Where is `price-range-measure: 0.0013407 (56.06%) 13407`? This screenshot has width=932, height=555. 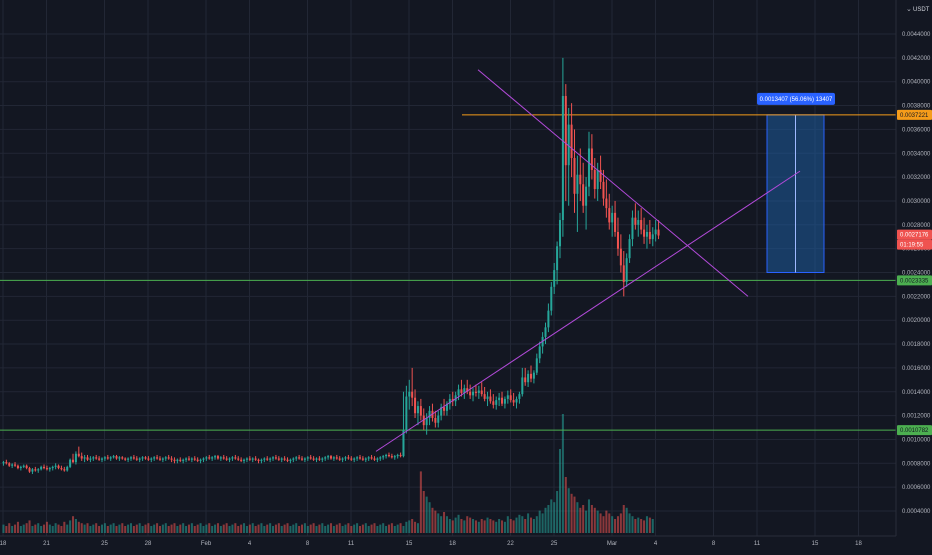
price-range-measure: 0.0013407 (56.06%) 13407 is located at coordinates (796, 183).